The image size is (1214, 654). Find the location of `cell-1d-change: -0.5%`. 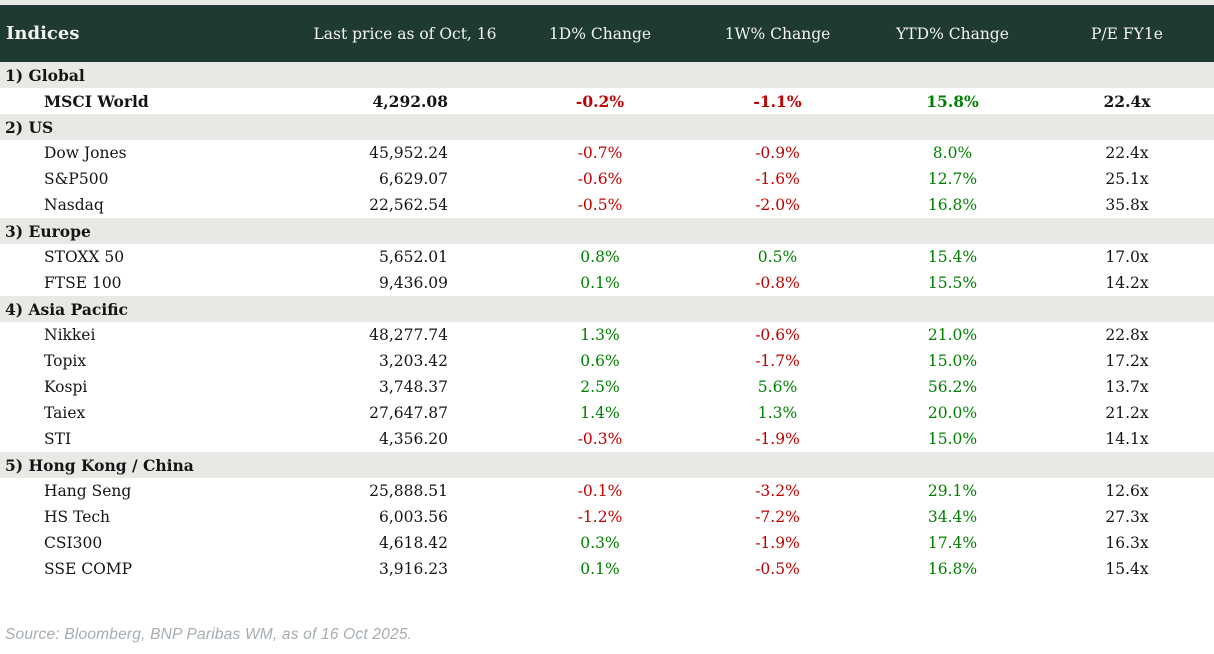

cell-1d-change: -0.5% is located at coordinates (600, 205).